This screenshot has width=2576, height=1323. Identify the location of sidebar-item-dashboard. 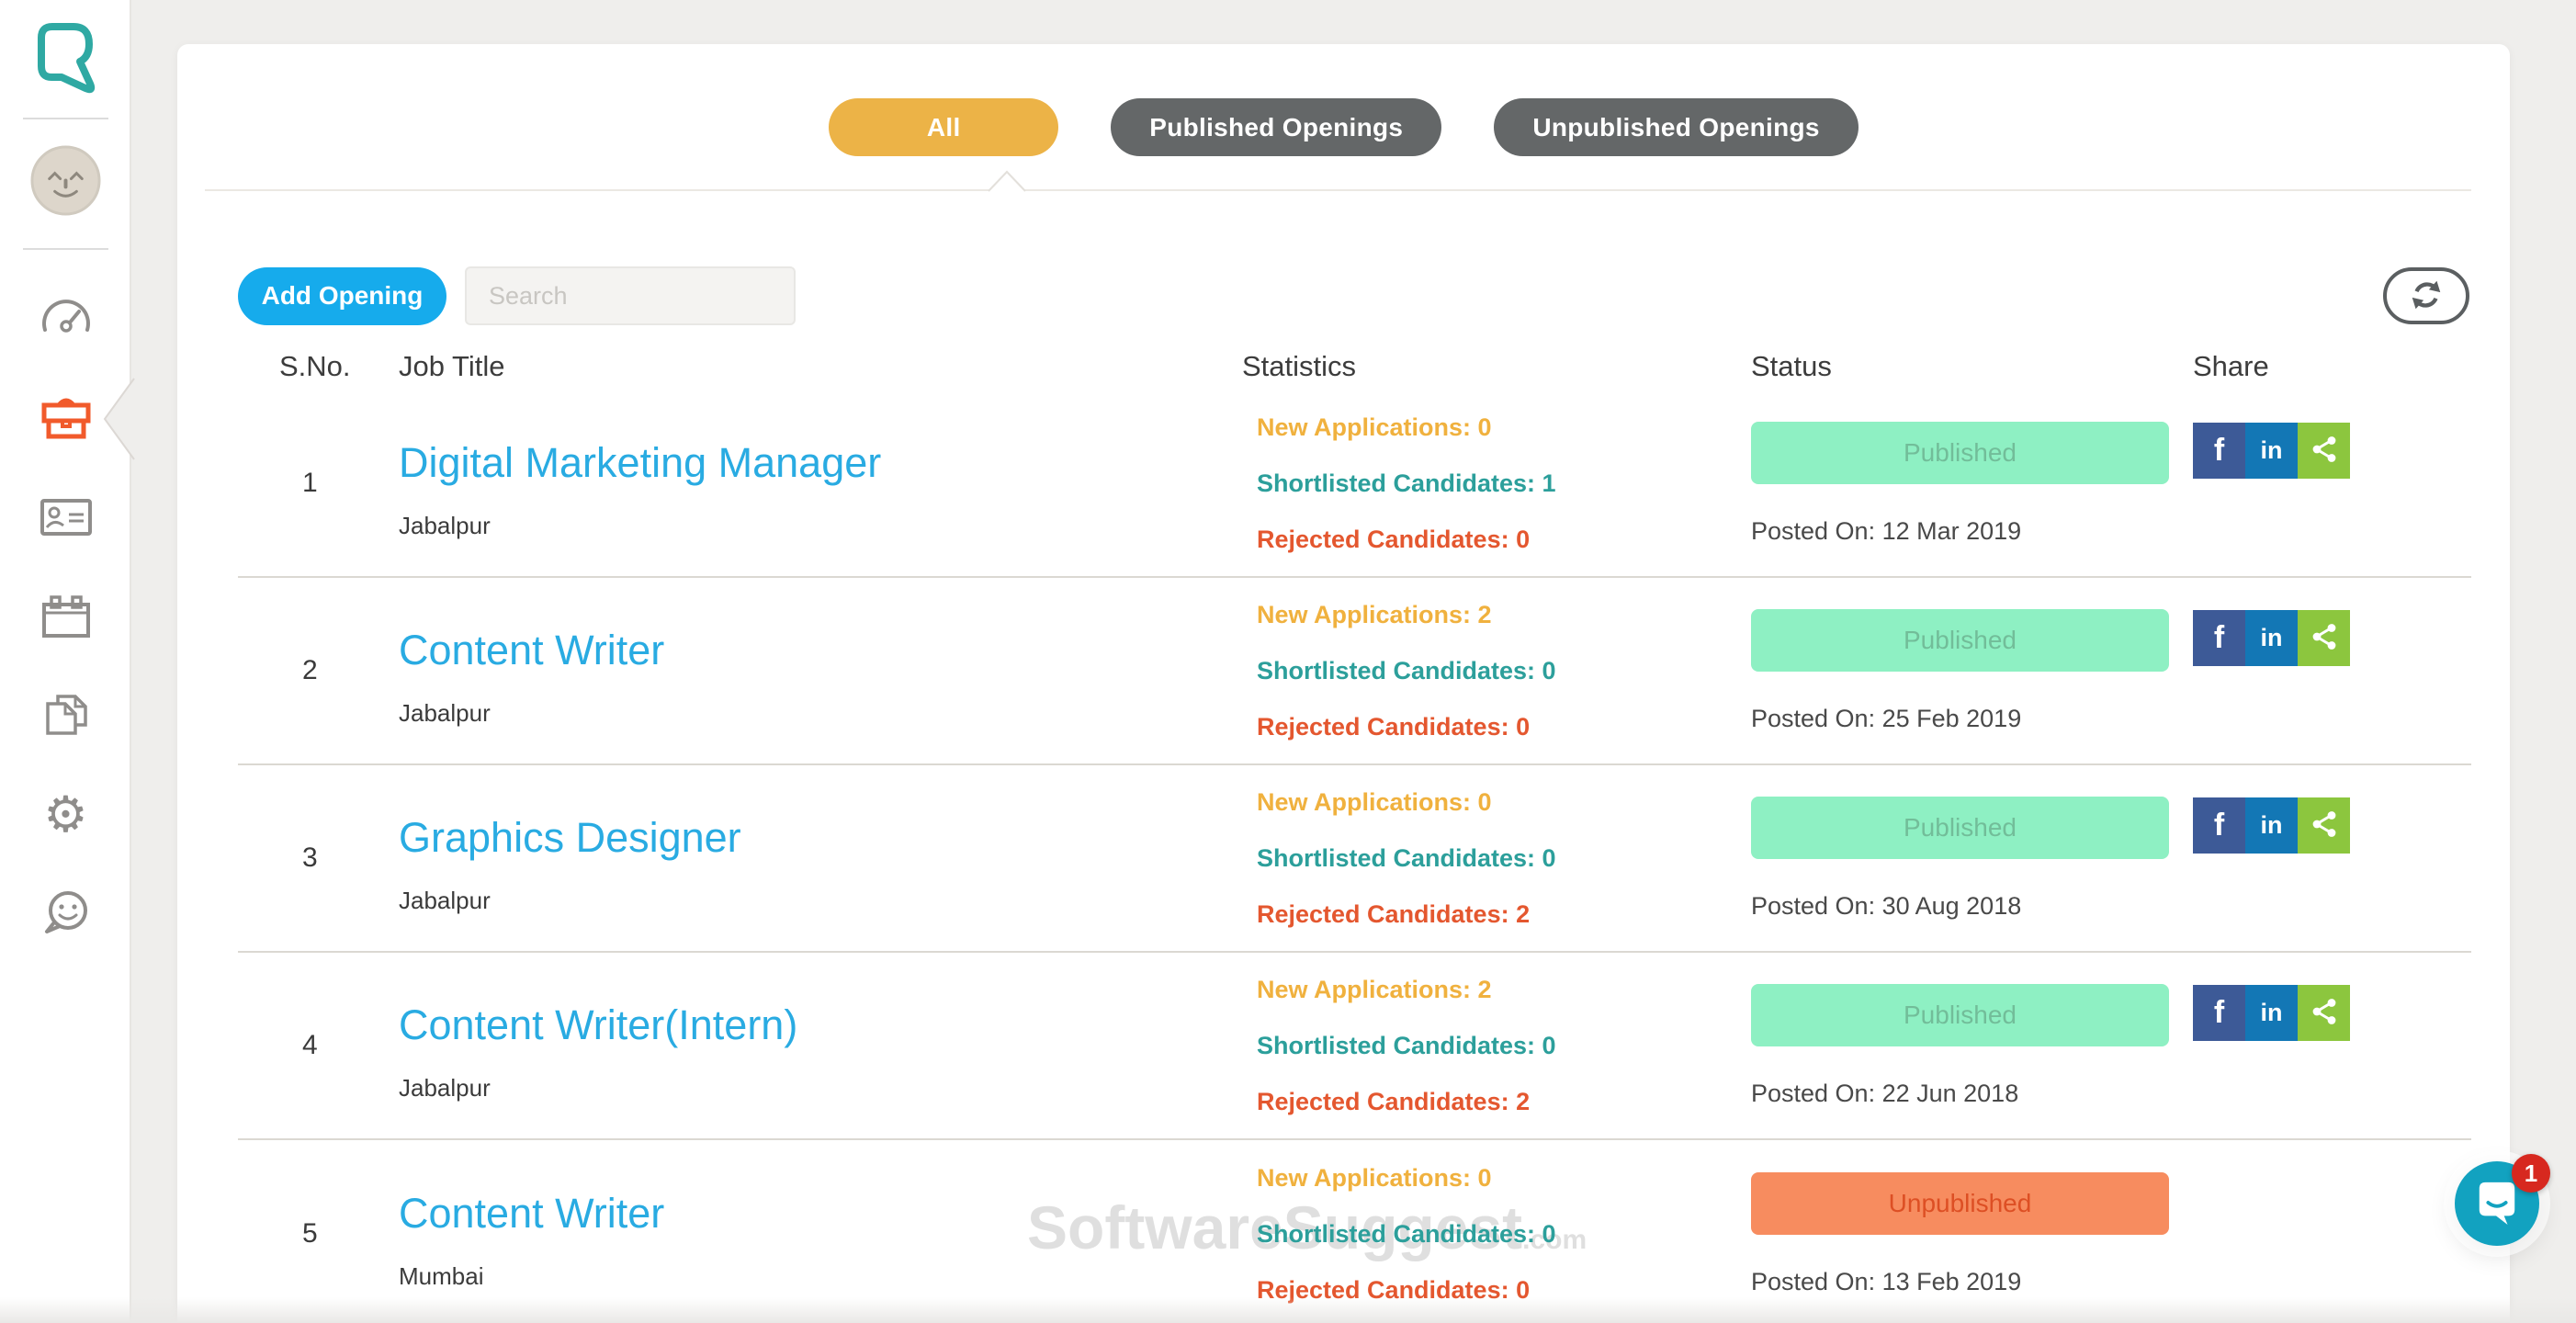
(65, 317).